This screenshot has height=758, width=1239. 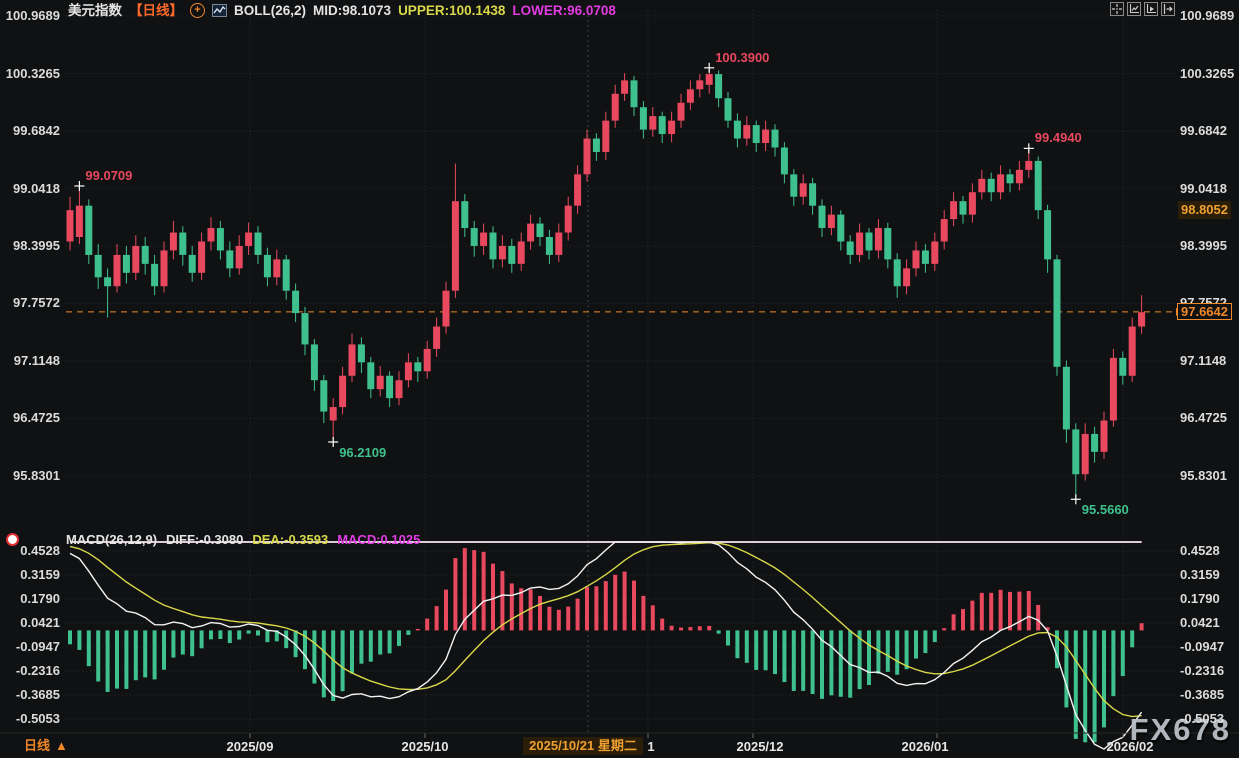 What do you see at coordinates (197, 10) in the screenshot?
I see `add-indicator-icon: +` at bounding box center [197, 10].